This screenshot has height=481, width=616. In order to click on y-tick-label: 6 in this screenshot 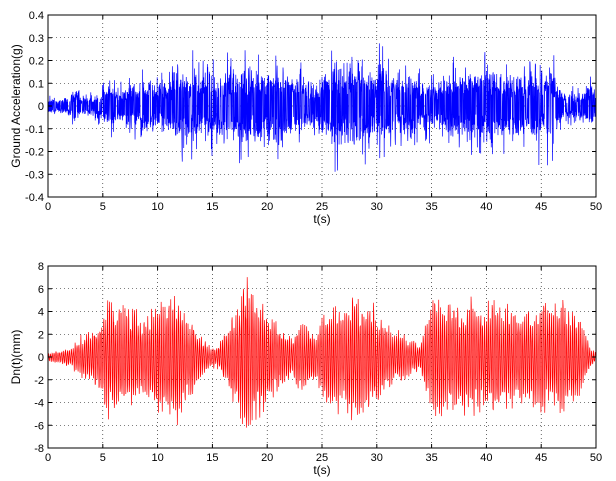, I will do `click(41, 290)`.